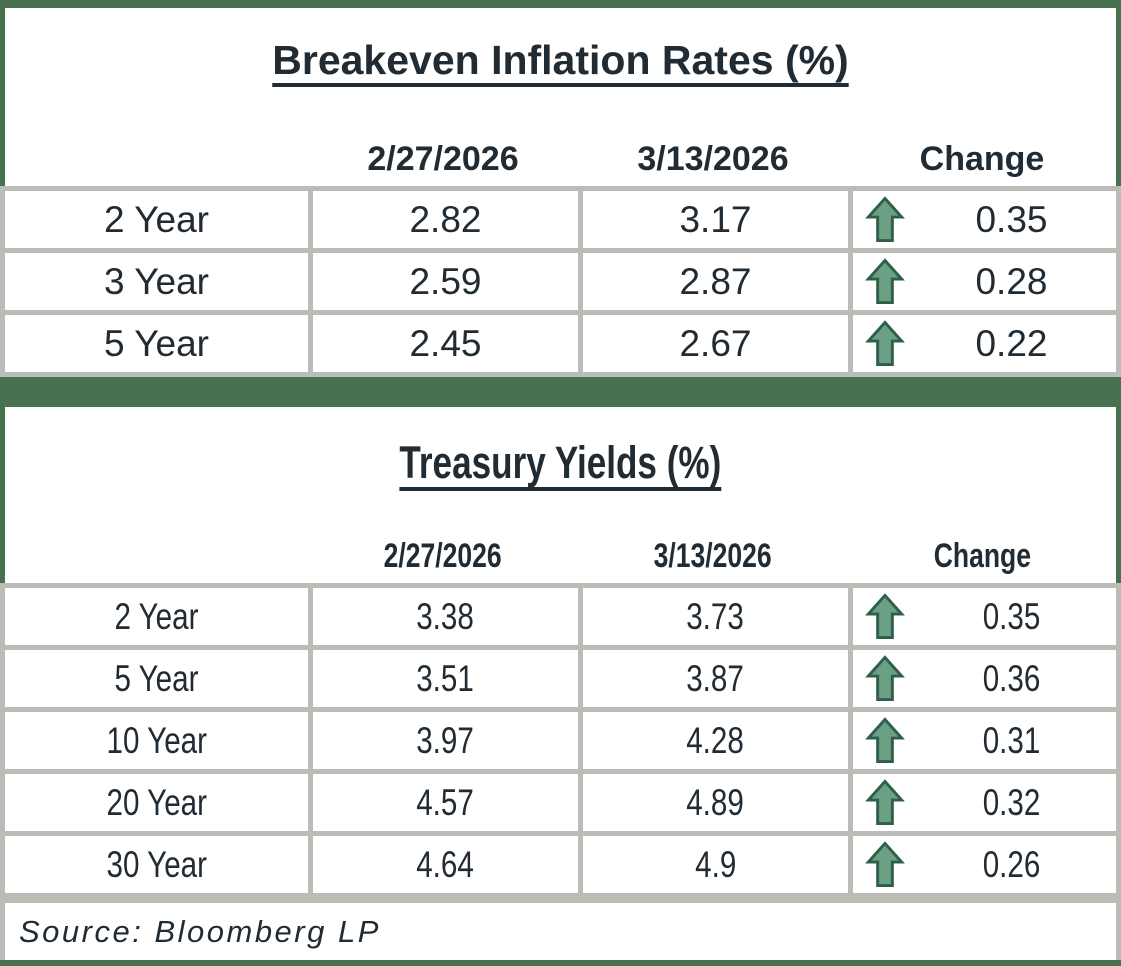  What do you see at coordinates (715, 343) in the screenshot?
I see `curr-value-cell: 2.67` at bounding box center [715, 343].